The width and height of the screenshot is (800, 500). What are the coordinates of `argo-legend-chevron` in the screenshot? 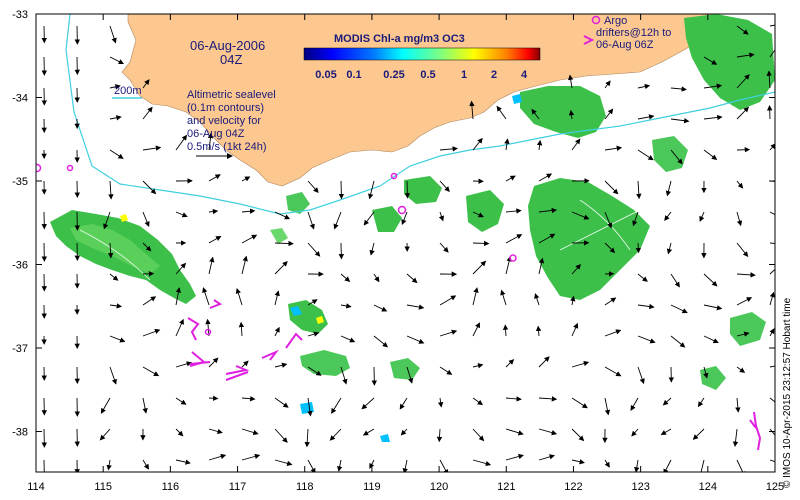 It's located at (589, 40).